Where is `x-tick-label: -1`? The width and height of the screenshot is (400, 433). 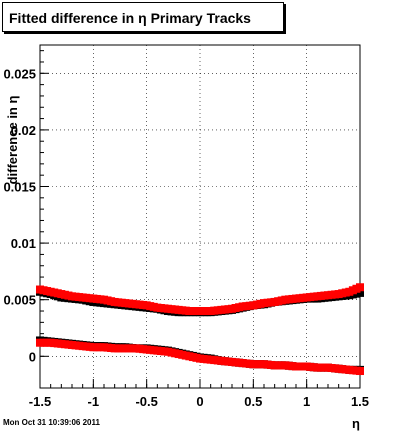 x-tick-label: -1 is located at coordinates (94, 401).